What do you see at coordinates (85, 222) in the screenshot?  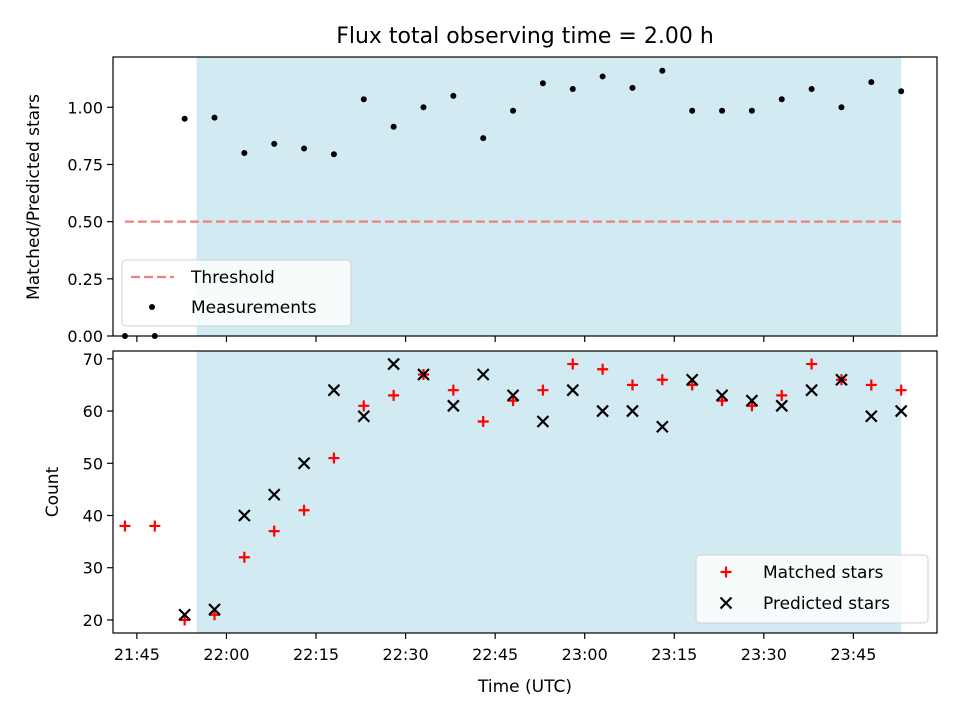 I see `y-tick-label: 0.50` at bounding box center [85, 222].